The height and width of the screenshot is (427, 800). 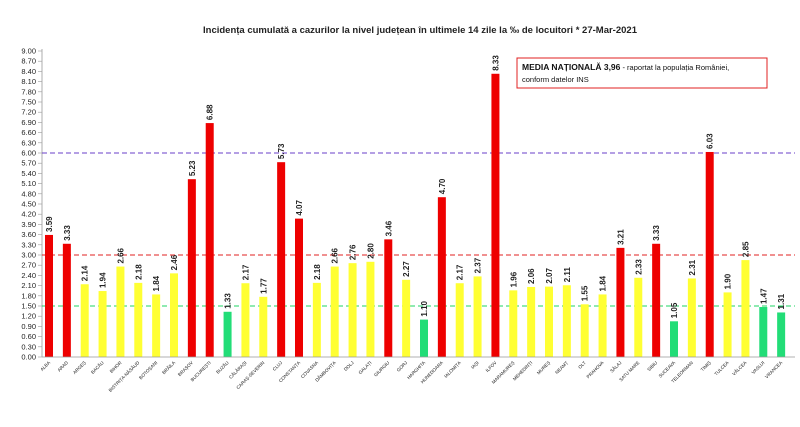 I want to click on y-tick-label: 2.40, so click(x=28, y=275).